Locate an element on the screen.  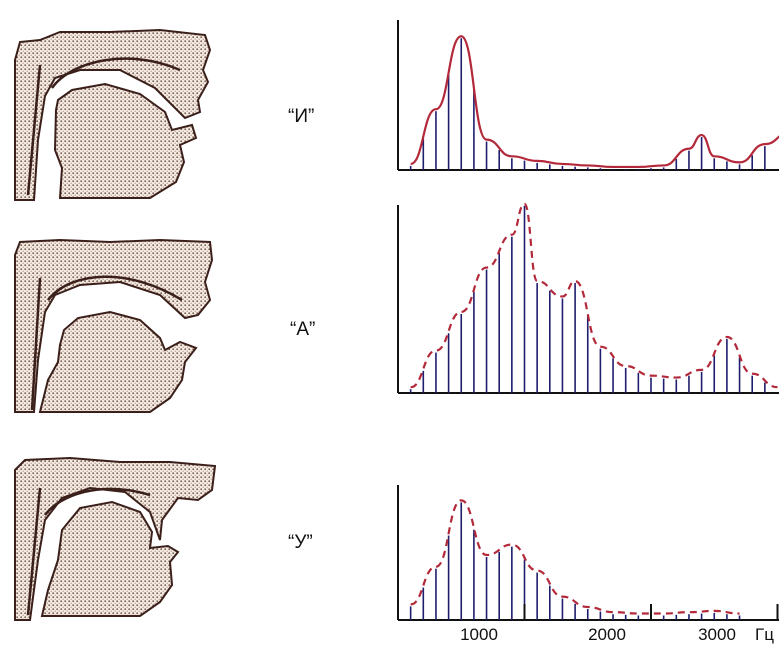
tick-label-1000: 1000 is located at coordinates (479, 634).